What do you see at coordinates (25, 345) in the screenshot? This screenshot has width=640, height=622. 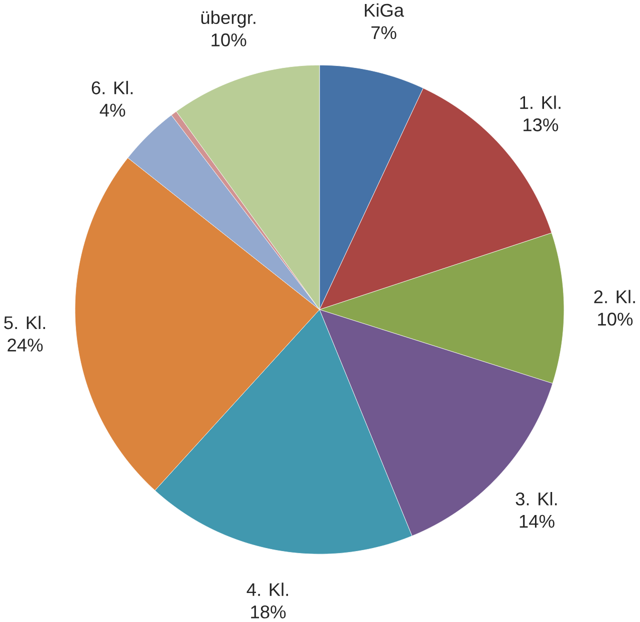 I see `data-label: 24%` at bounding box center [25, 345].